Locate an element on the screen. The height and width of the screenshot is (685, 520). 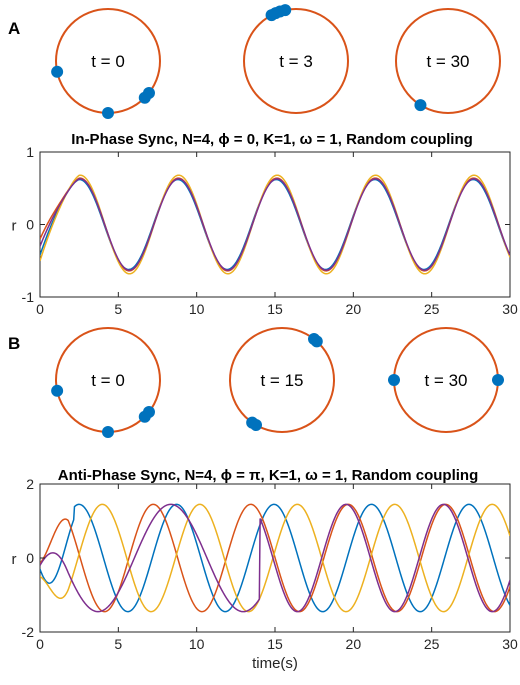
phase-circle: t = 3 is located at coordinates (296, 59).